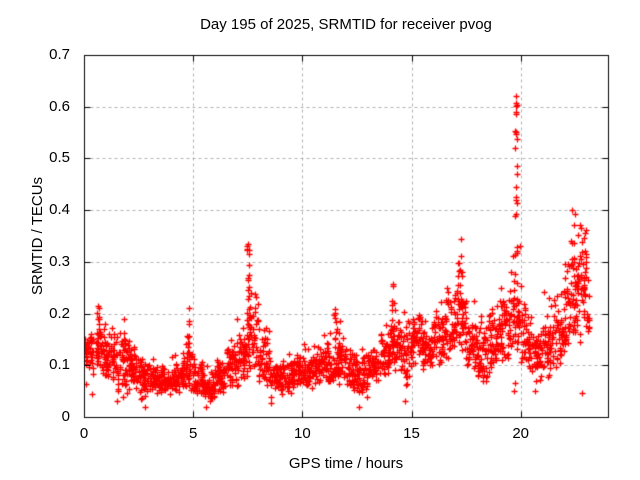  Describe the element at coordinates (59, 313) in the screenshot. I see `y-tick-label-0.2: 0.2` at that location.